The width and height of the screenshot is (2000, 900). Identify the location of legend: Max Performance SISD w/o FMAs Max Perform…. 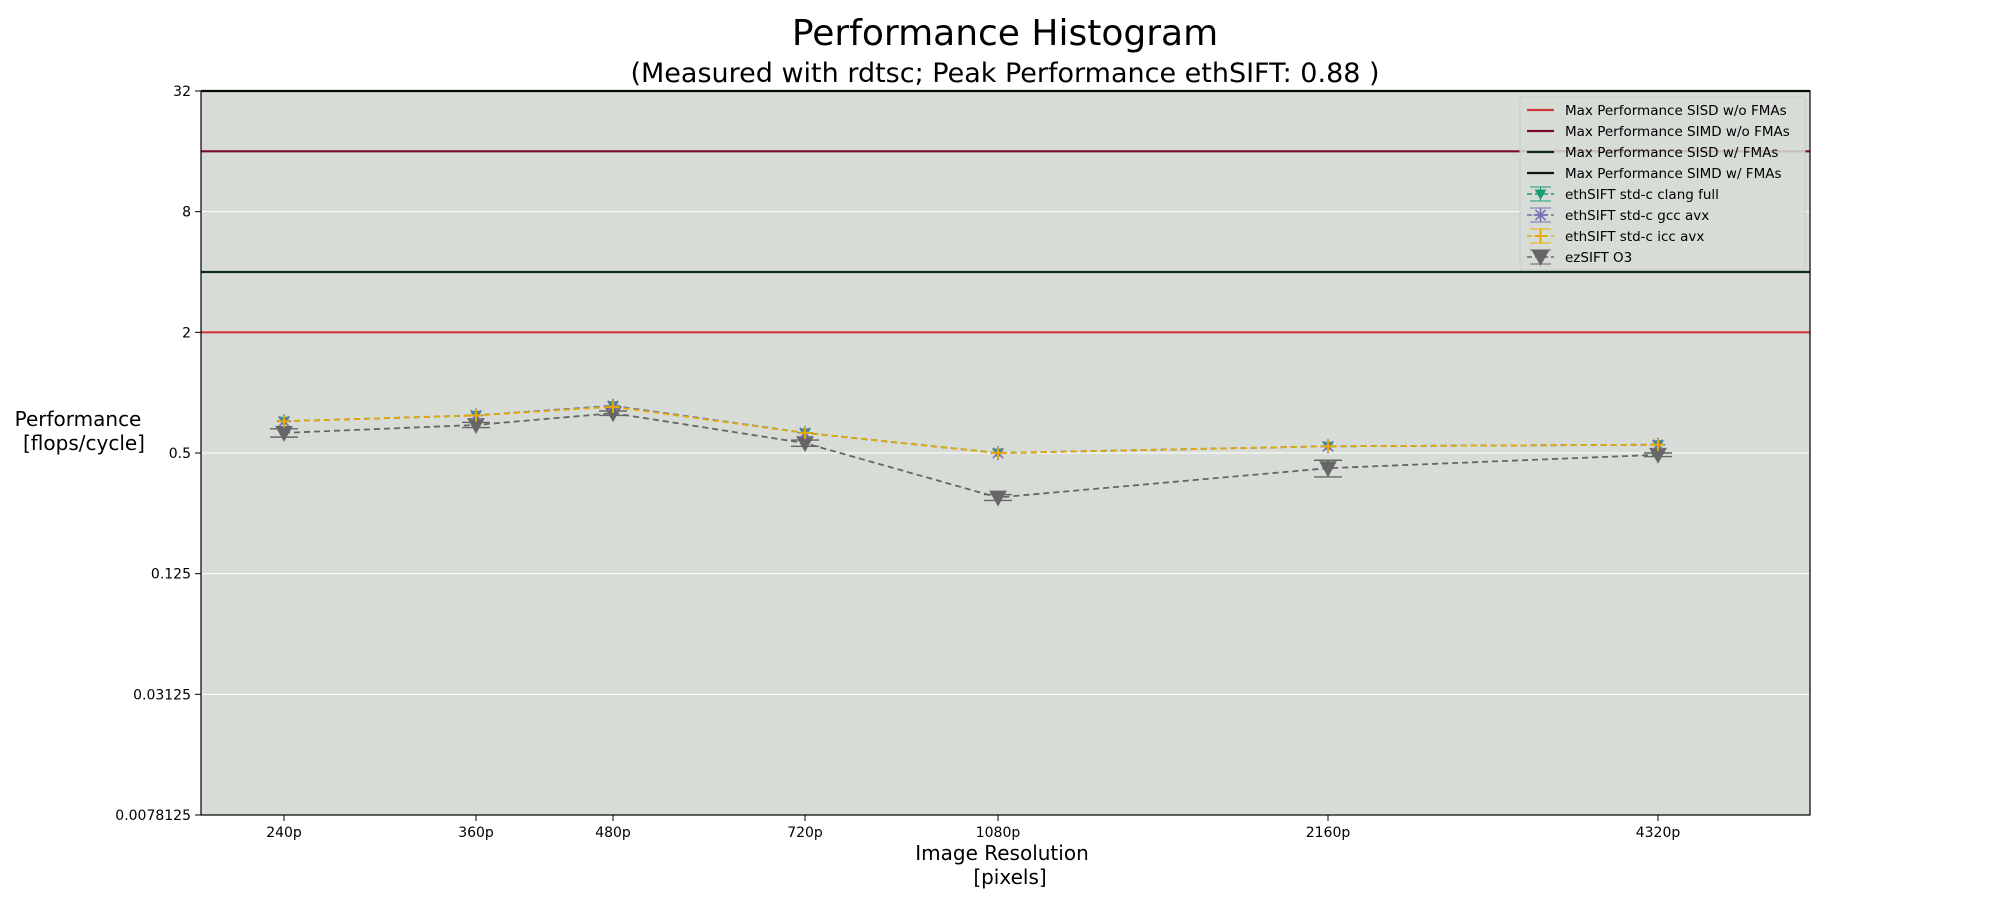
(1662, 183).